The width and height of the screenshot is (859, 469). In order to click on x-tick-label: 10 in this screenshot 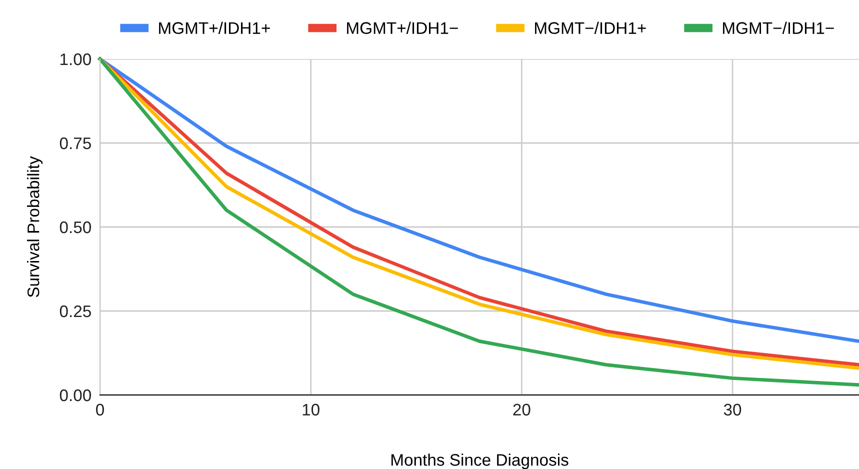, I will do `click(311, 410)`.